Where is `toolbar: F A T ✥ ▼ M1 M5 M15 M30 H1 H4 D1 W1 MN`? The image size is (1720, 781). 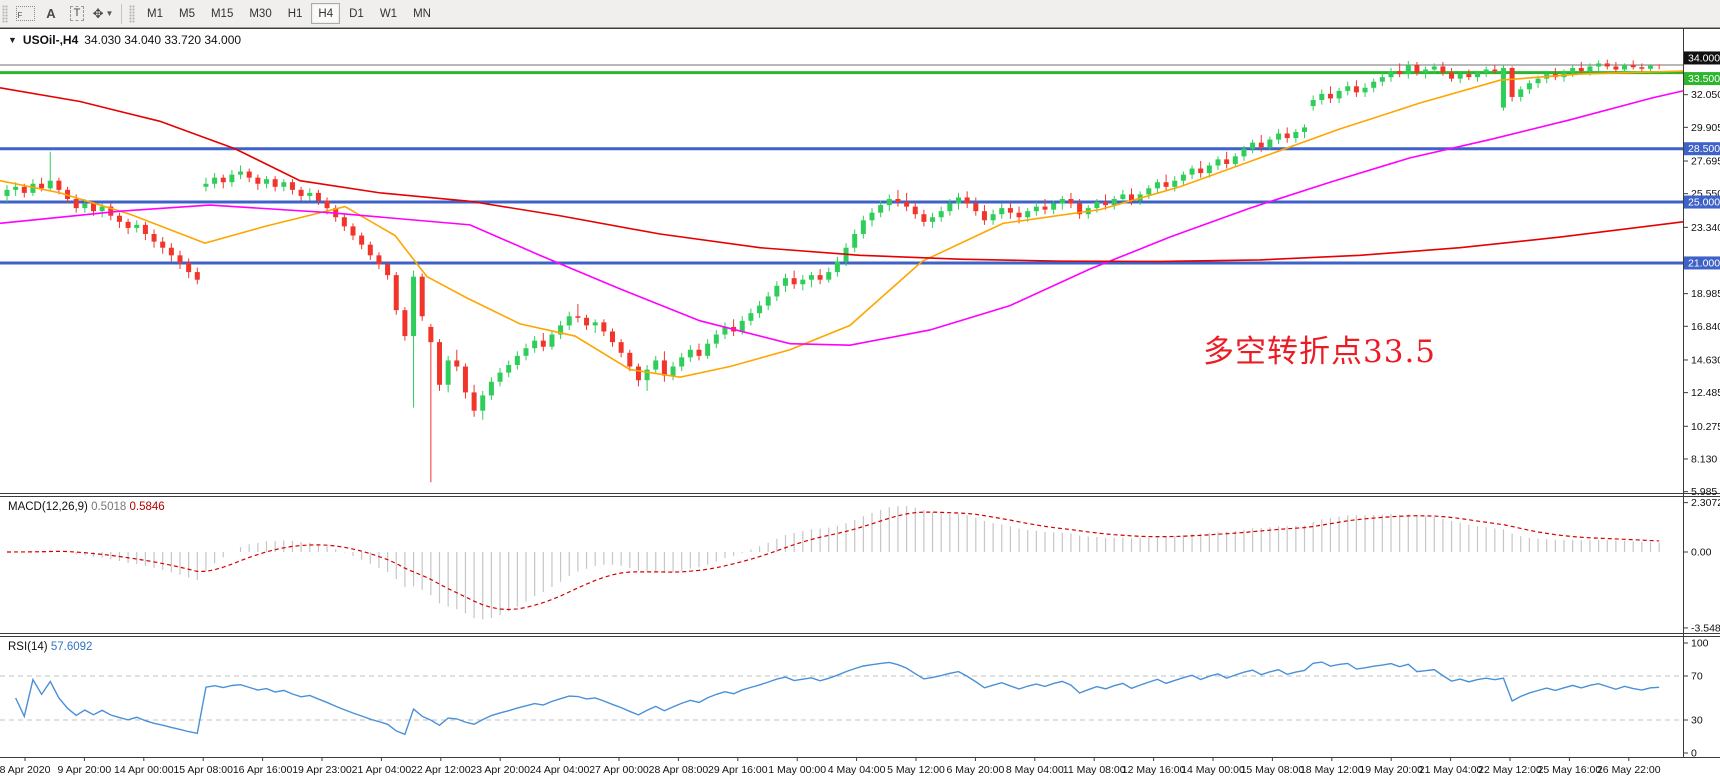 toolbar: F A T ✥ ▼ M1 M5 M15 M30 H1 H4 D1 W1 MN is located at coordinates (860, 14).